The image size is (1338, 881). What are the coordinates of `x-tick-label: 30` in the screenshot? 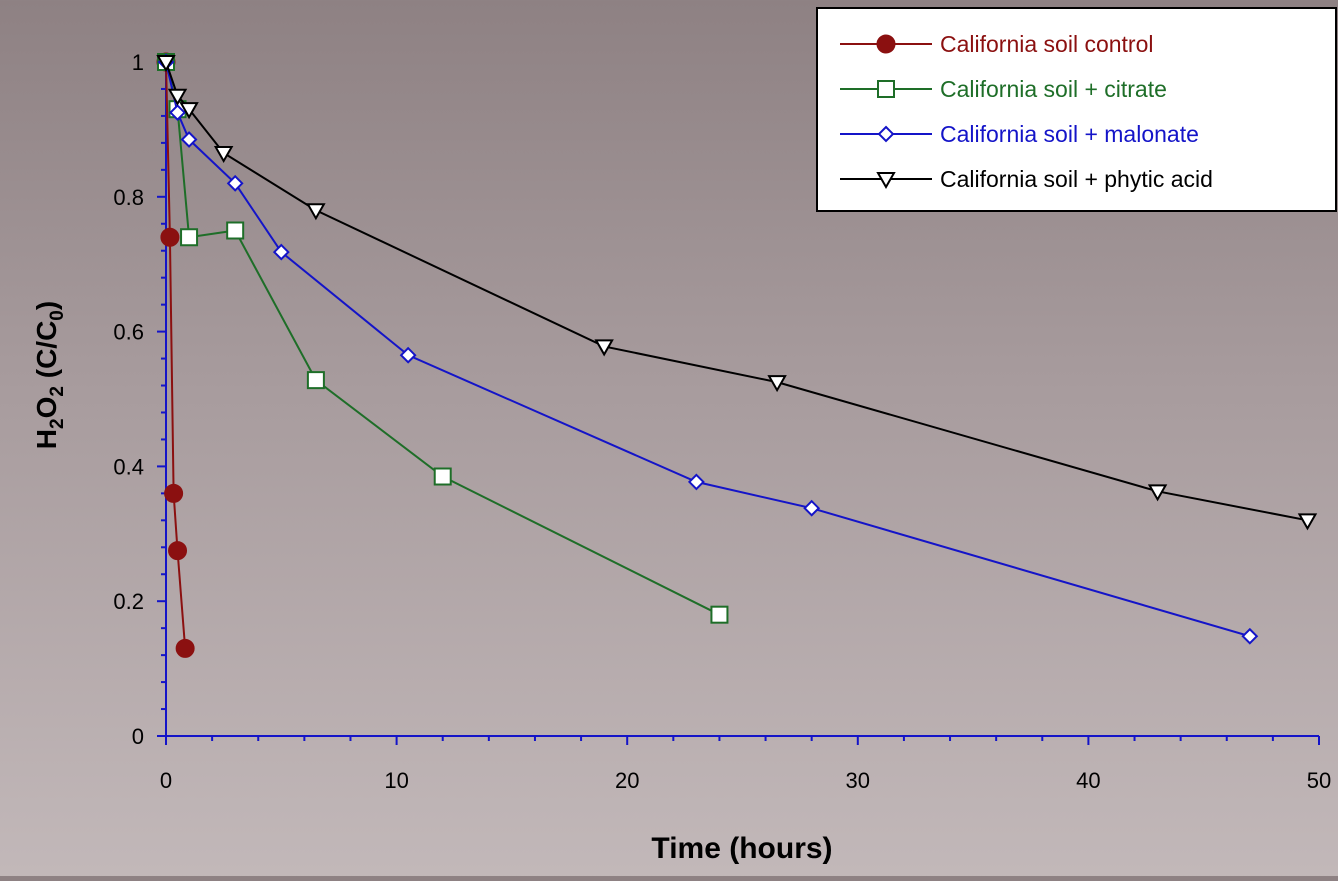 It's located at (858, 780).